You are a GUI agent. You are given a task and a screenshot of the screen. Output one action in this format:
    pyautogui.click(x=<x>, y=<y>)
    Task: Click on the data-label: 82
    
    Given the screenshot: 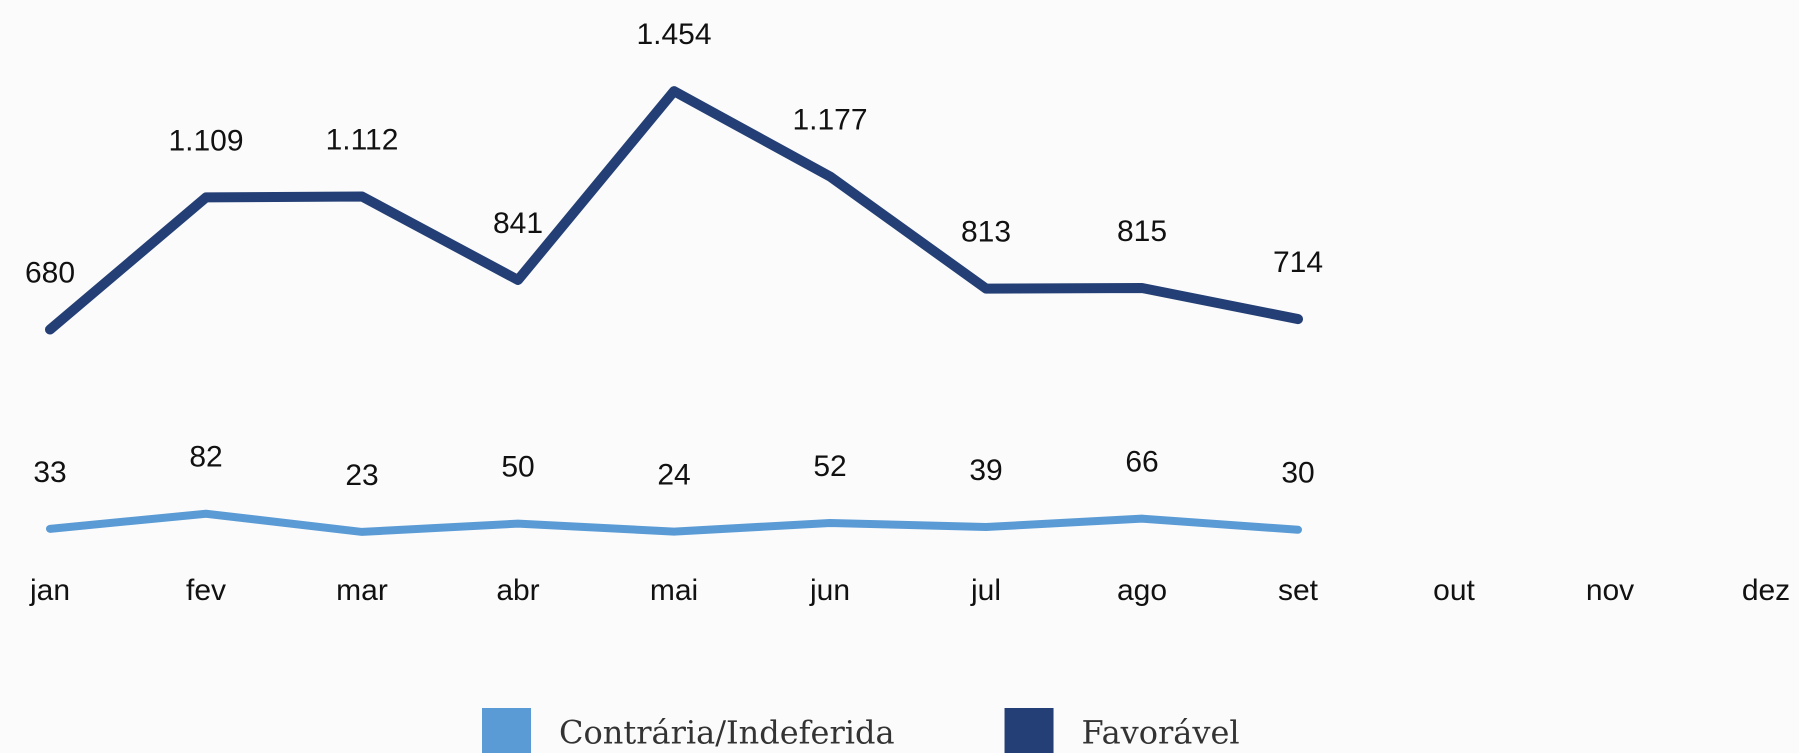 What is the action you would take?
    pyautogui.click(x=205, y=457)
    